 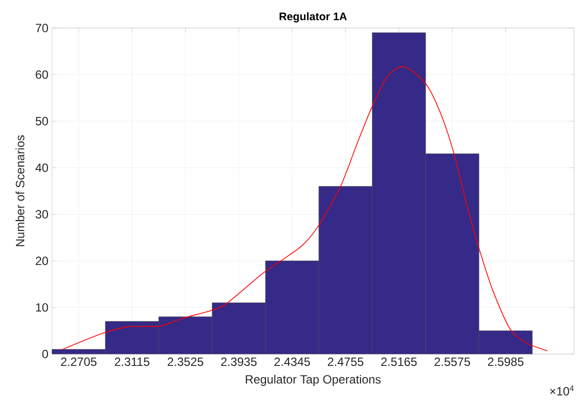 I want to click on x-tick-label: 2.5985, so click(x=506, y=362).